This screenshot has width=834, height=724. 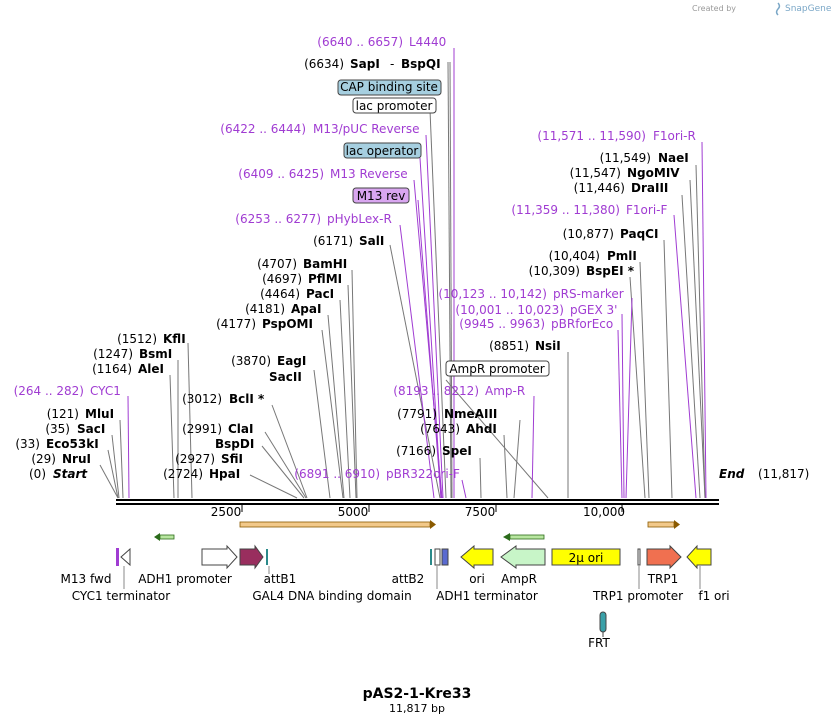 I want to click on site-sali: SalI, so click(x=371, y=241).